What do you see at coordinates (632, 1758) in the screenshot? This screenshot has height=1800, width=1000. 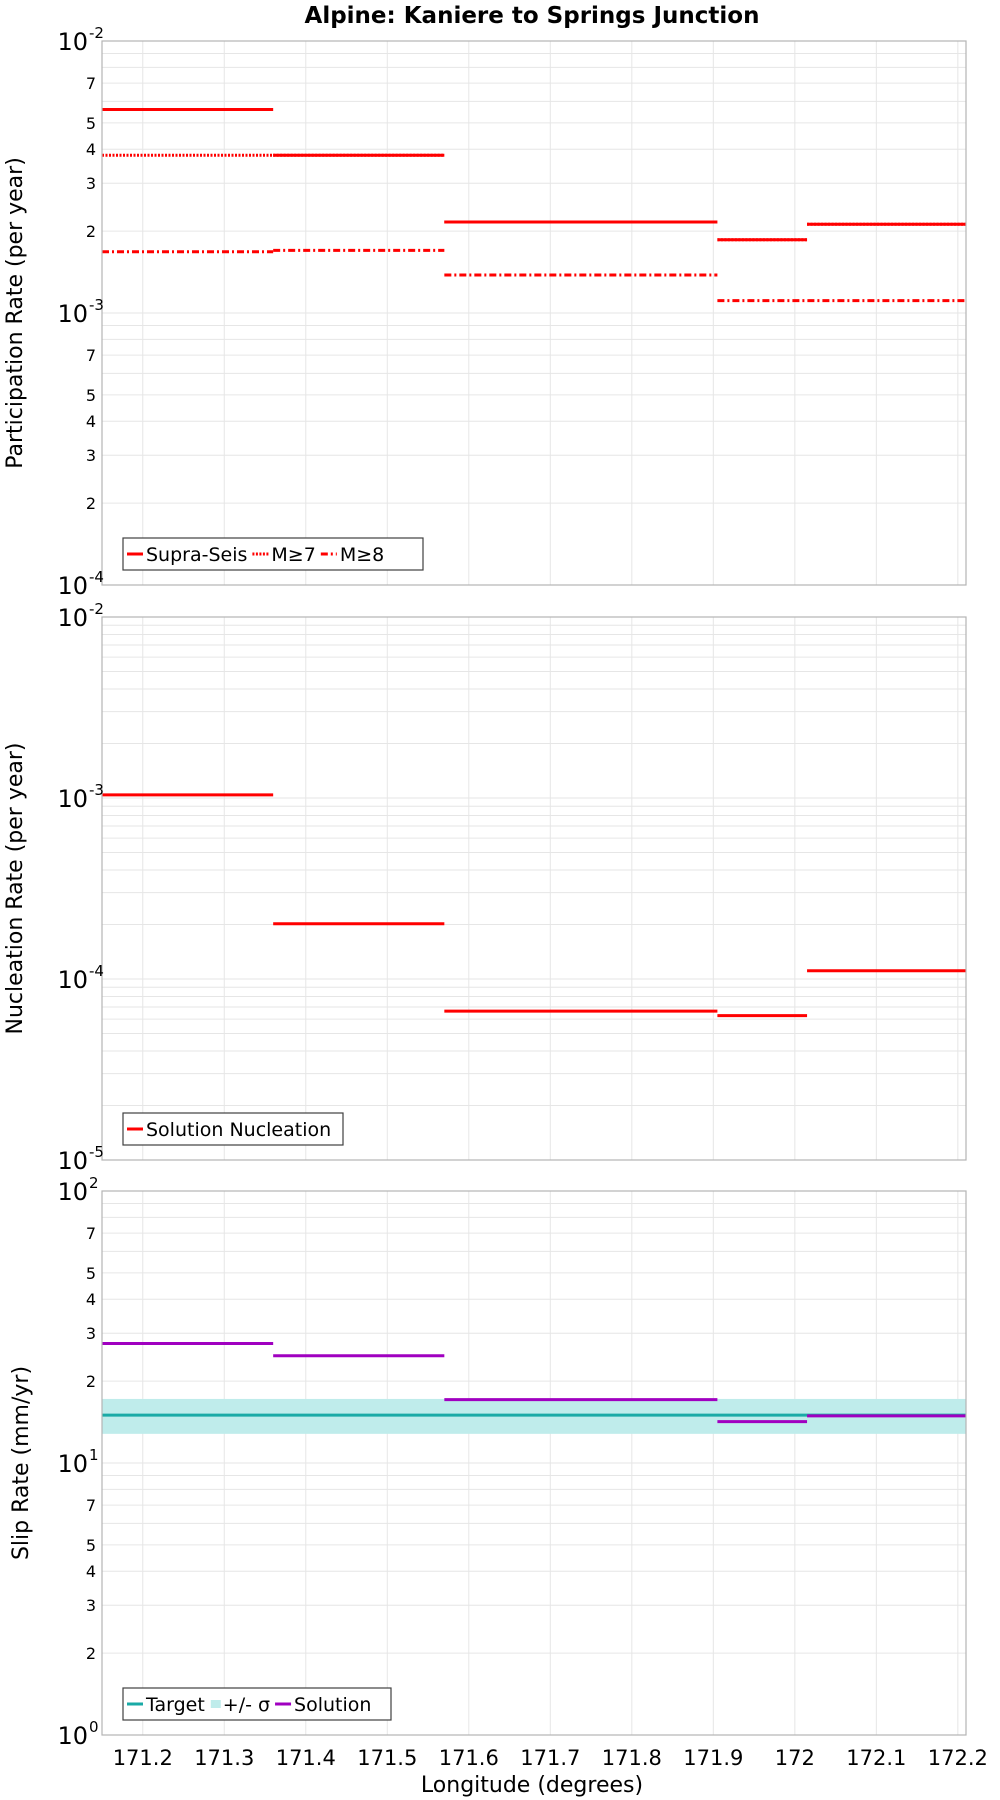 I see `x-tick-label: 171.8` at bounding box center [632, 1758].